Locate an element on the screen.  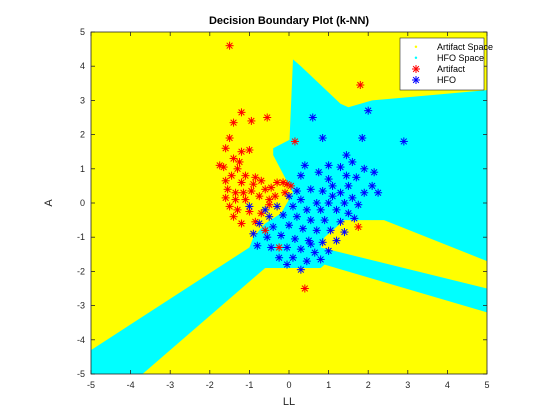
legend-entry-hfo-space: • HFO Space is located at coordinates (449, 58).